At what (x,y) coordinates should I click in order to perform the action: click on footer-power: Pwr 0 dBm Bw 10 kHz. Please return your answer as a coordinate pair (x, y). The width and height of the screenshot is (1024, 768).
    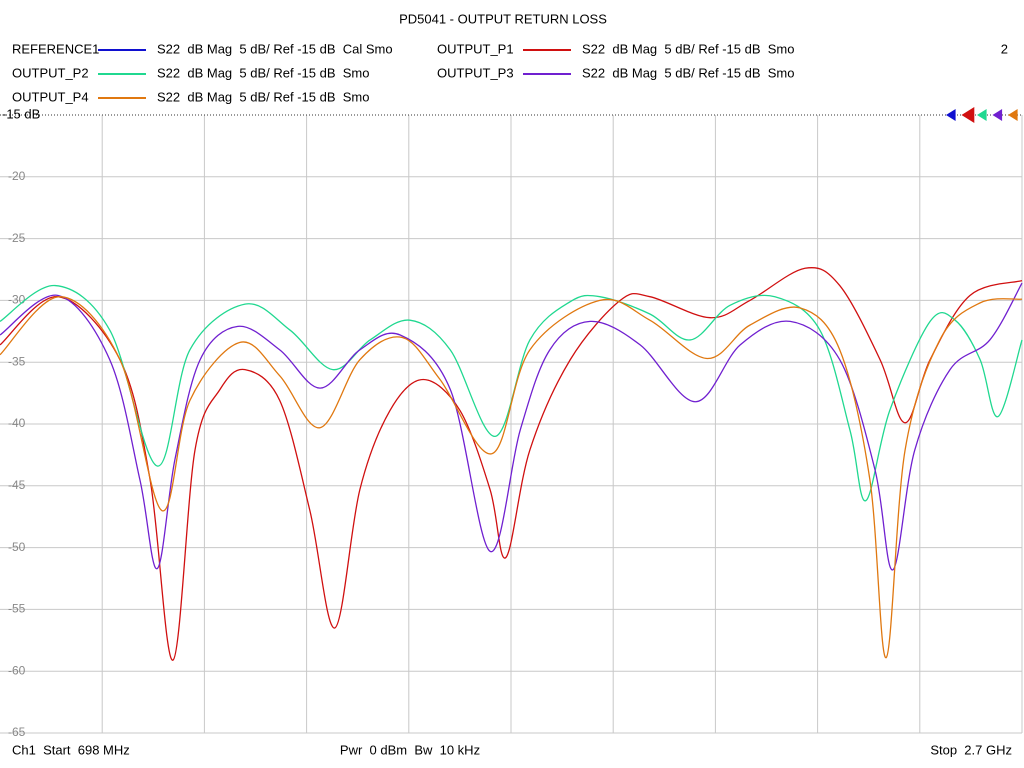
    Looking at the image, I should click on (410, 749).